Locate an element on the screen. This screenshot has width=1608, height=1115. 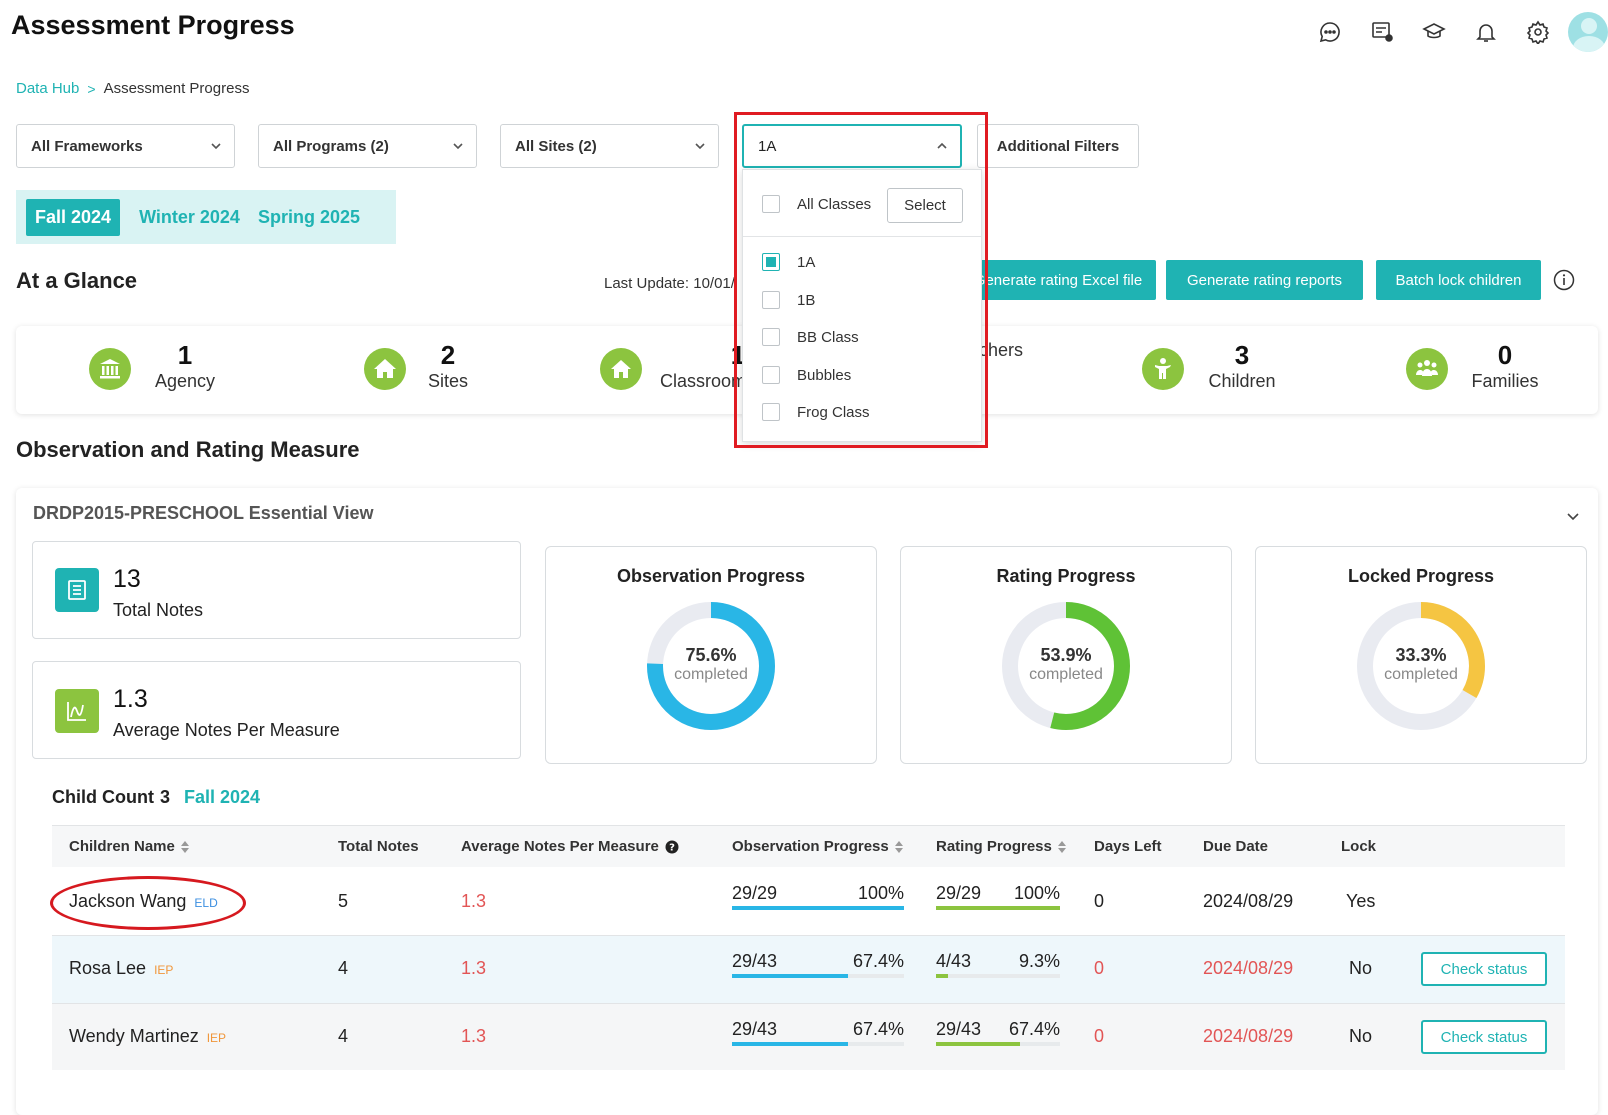
classroom-icon is located at coordinates (621, 369).